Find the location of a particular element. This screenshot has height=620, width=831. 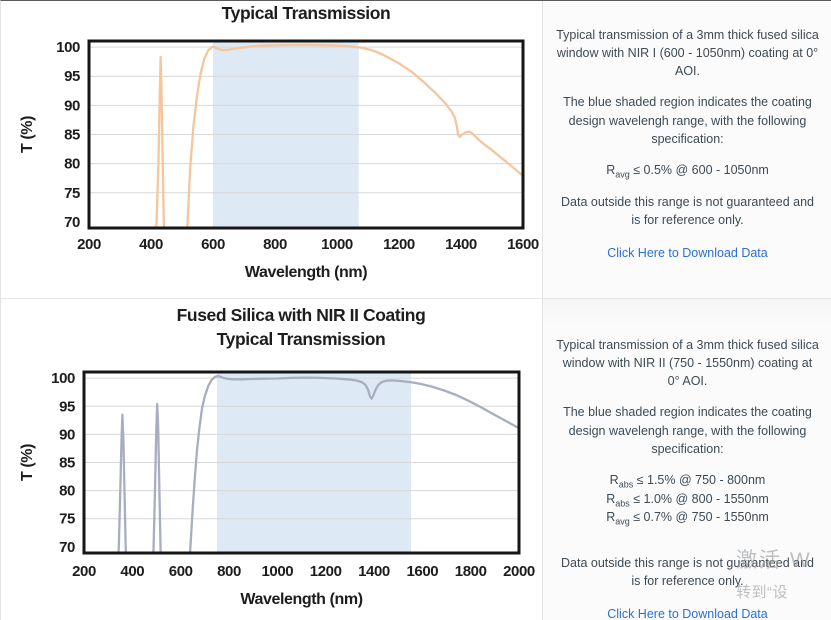

chart-title: Fused Silica with NIR II Coating is located at coordinates (301, 315).